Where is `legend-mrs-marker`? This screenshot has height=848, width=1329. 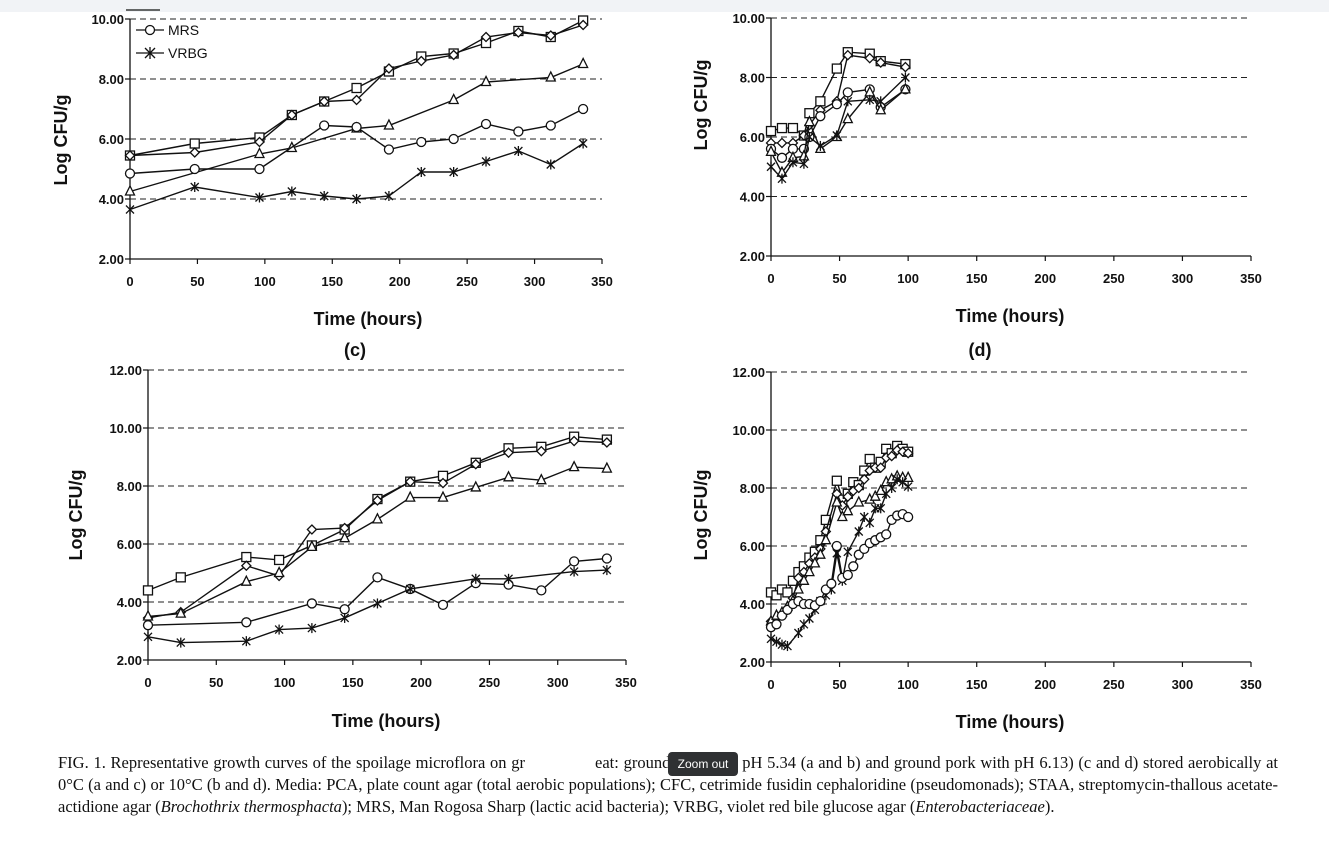 legend-mrs-marker is located at coordinates (150, 30).